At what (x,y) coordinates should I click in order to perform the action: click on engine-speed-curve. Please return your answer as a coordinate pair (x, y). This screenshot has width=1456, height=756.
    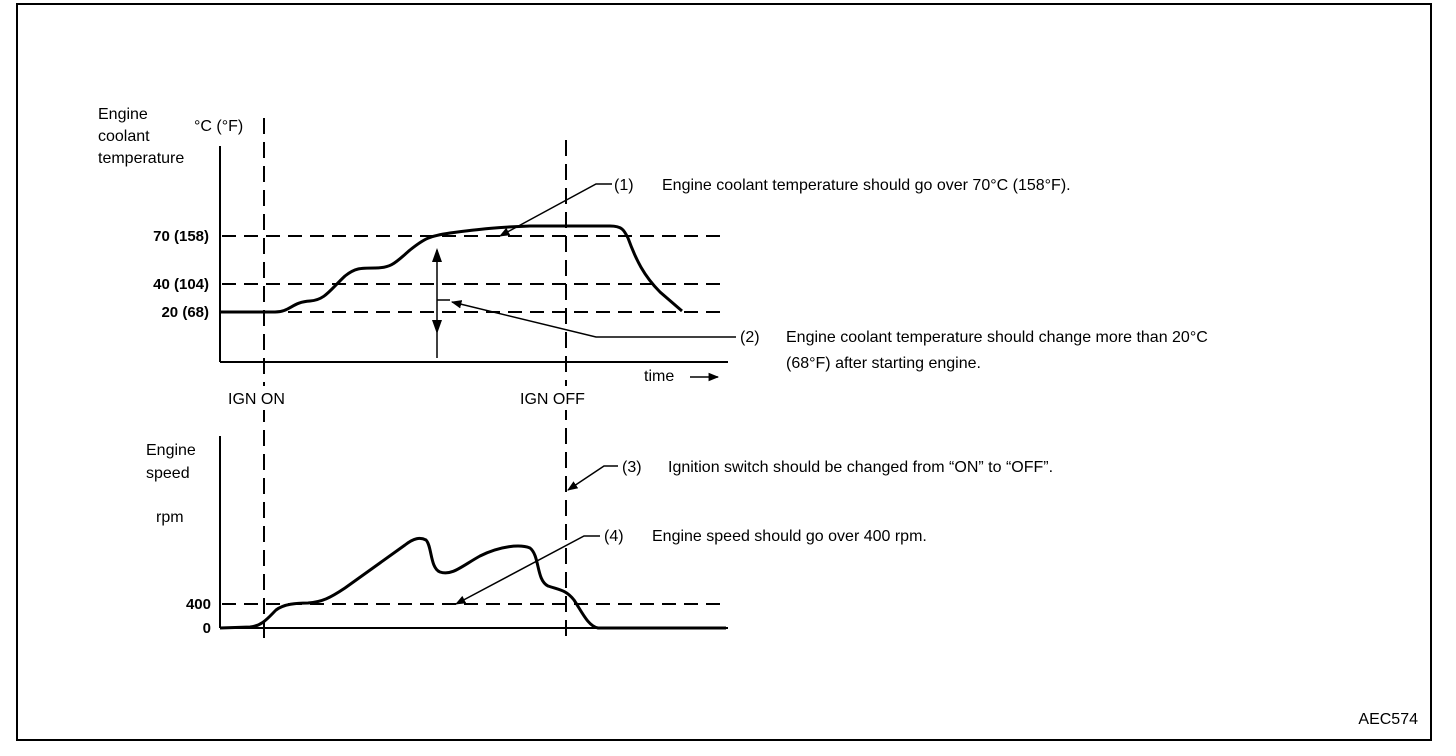
    Looking at the image, I should click on (472, 583).